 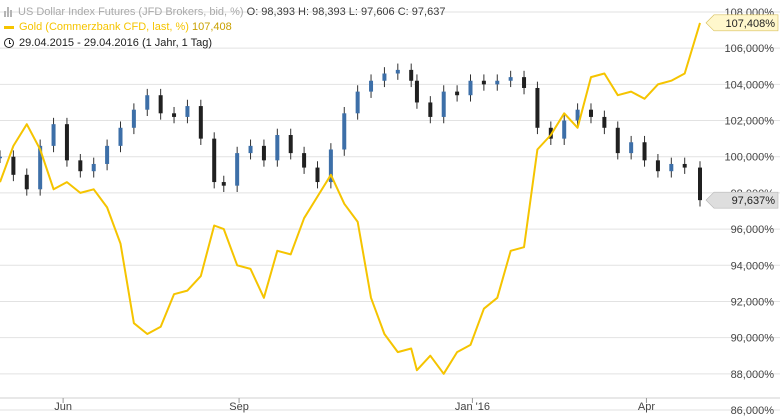 I want to click on x-tick-label: Sep, so click(x=239, y=407).